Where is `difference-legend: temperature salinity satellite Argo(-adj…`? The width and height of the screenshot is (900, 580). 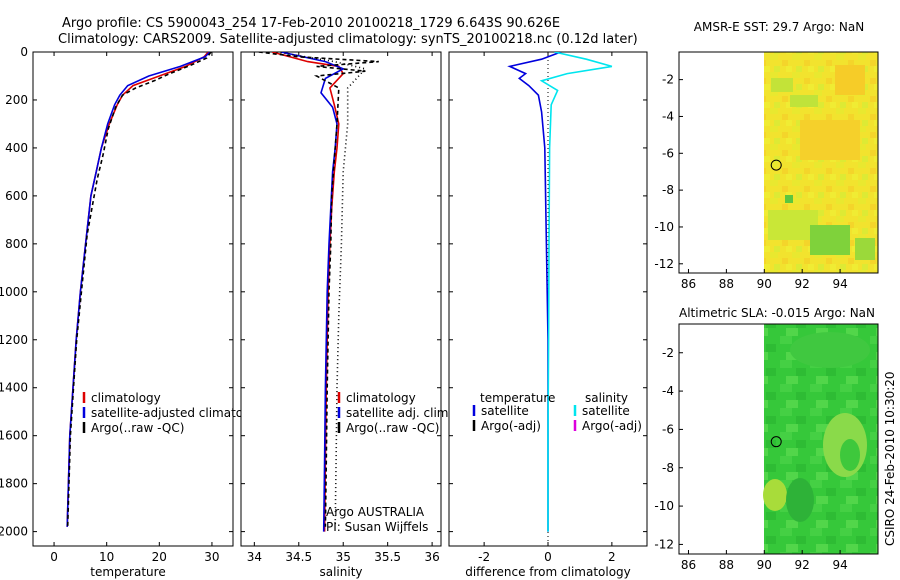
difference-legend: temperature salinity satellite Argo(-adj… is located at coordinates (557, 412).